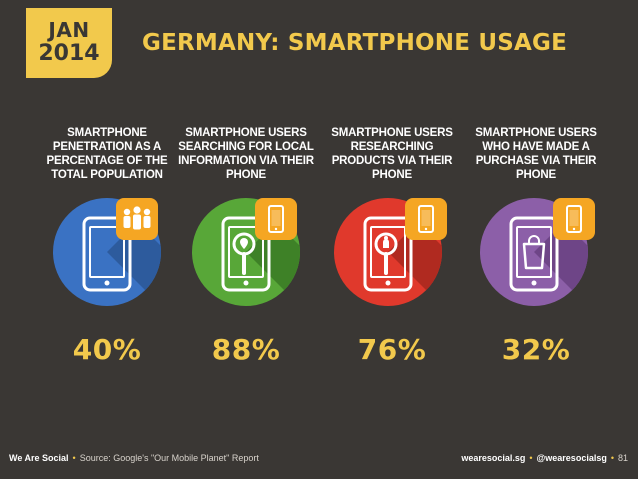 The width and height of the screenshot is (638, 479). I want to click on stat-value-product-research: 76%, so click(392, 349).